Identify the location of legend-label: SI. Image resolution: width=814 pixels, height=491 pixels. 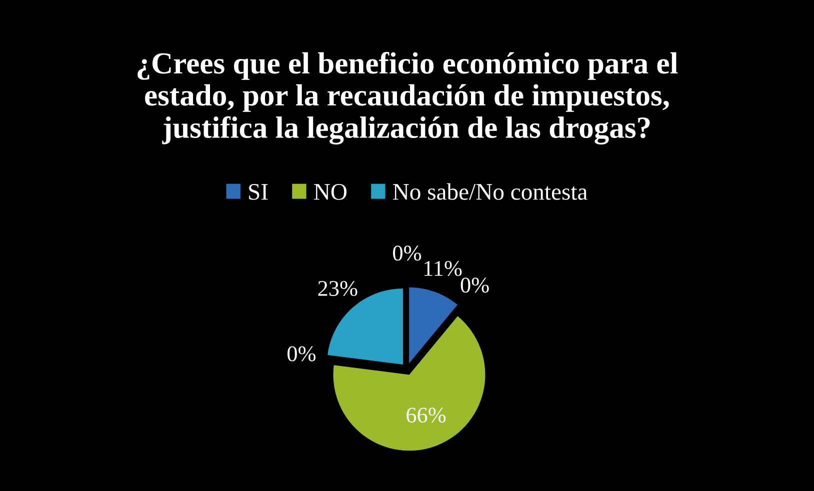
(258, 192).